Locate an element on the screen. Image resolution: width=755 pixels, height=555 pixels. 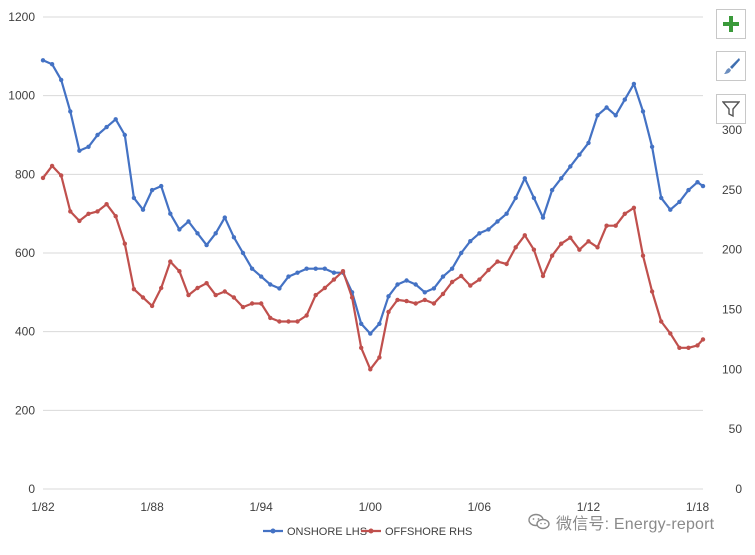
chart-styles-button is located at coordinates (731, 66).